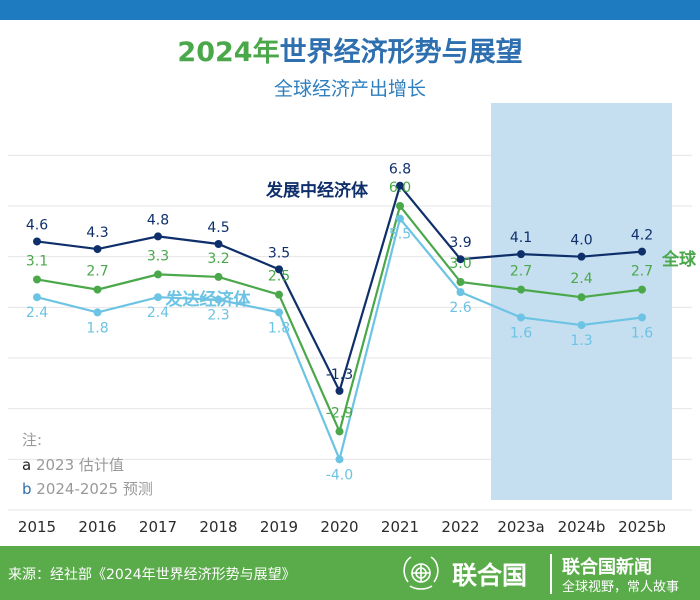 This screenshot has width=700, height=600. I want to click on data-label: 3.9, so click(460, 243).